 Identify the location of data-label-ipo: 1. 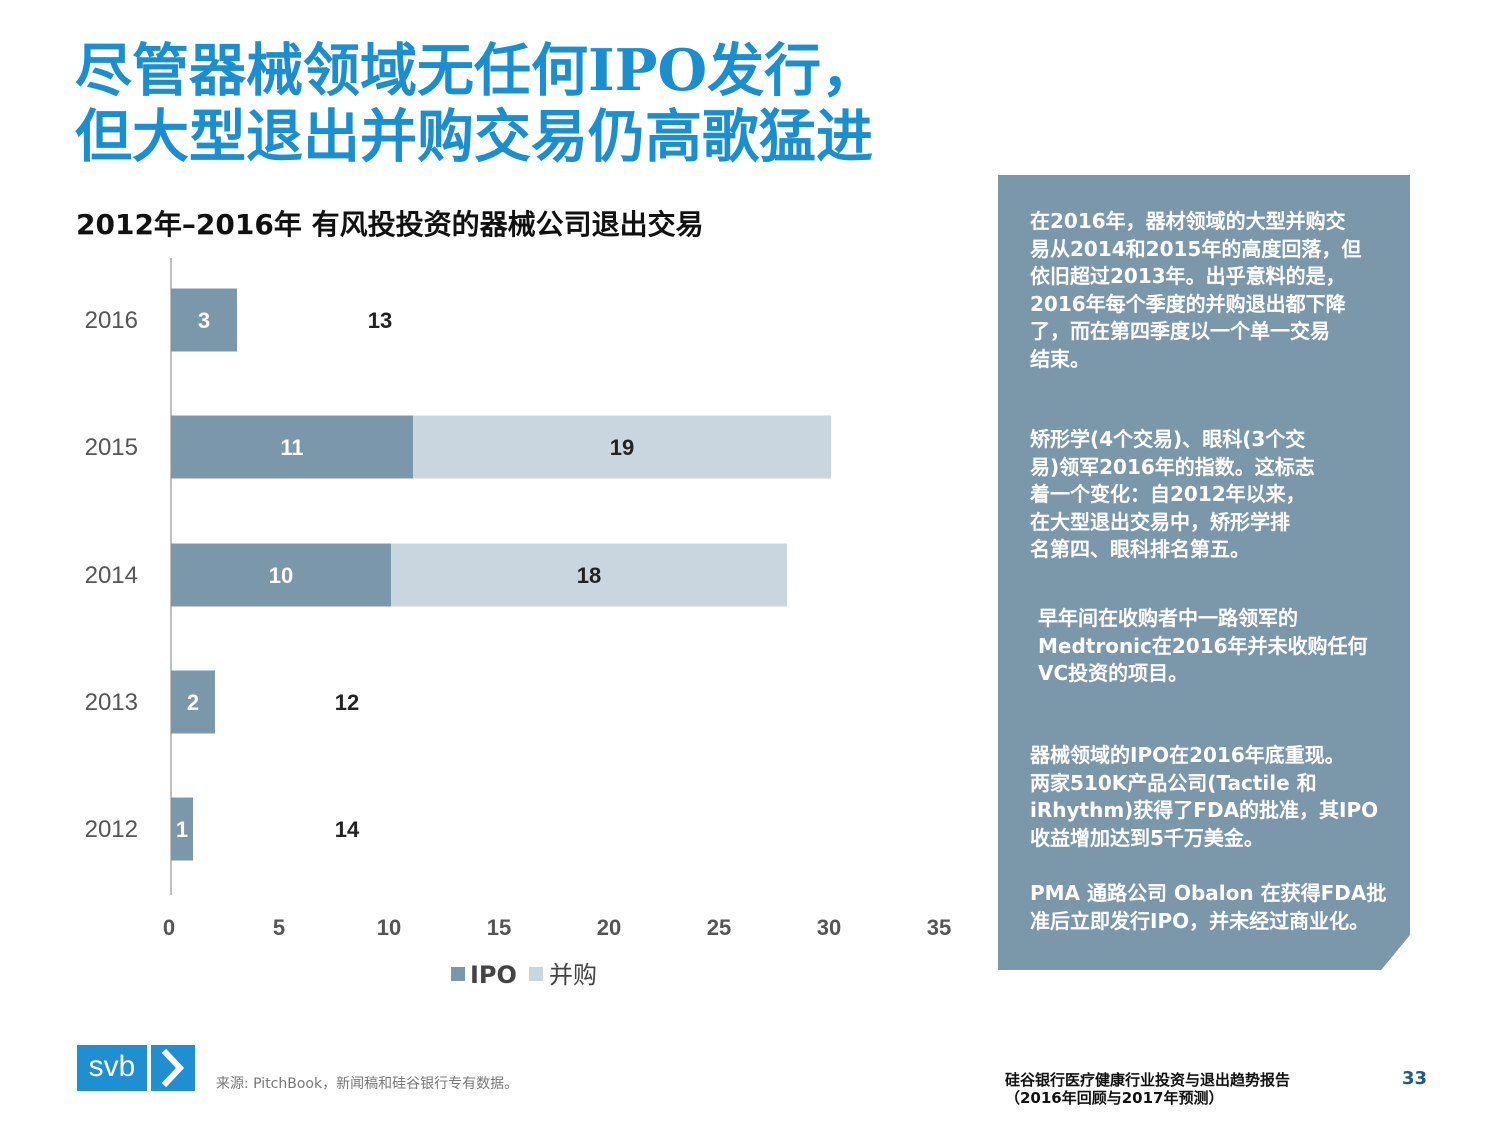
(182, 829).